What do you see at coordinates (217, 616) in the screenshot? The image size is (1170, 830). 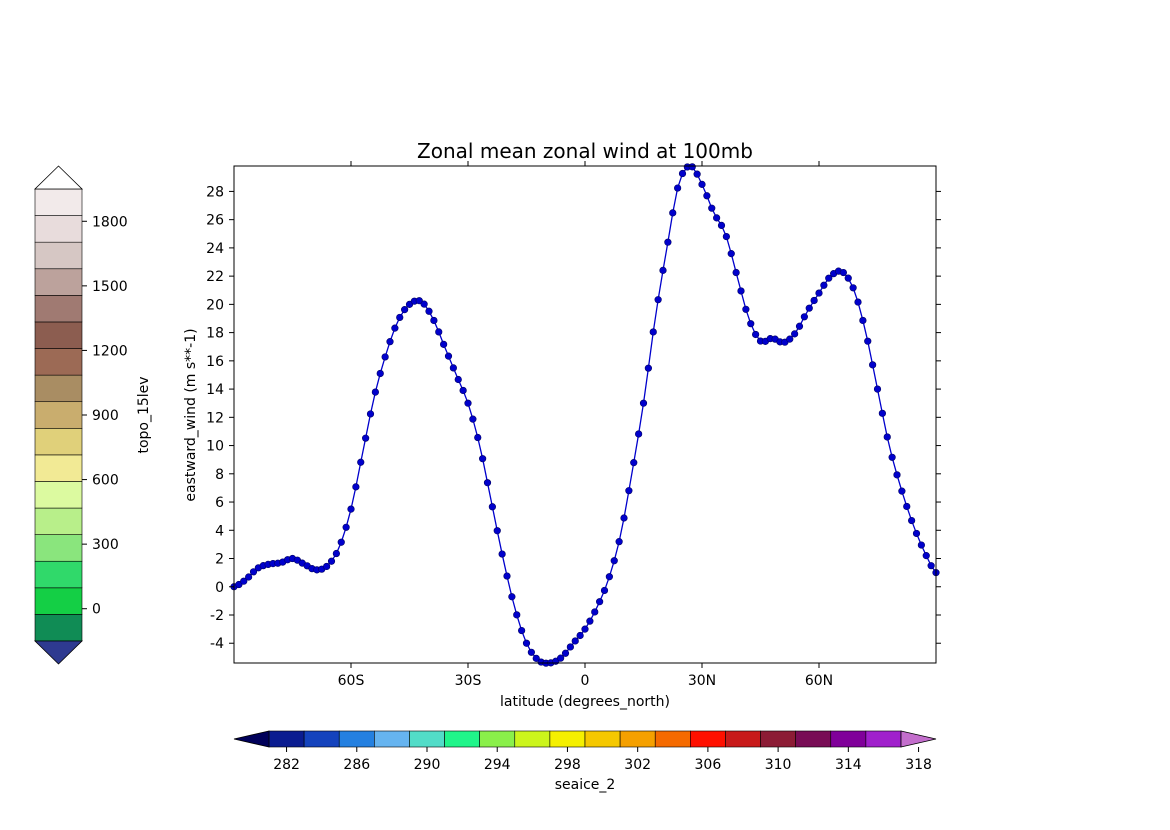 I see `y-tick-label: -2` at bounding box center [217, 616].